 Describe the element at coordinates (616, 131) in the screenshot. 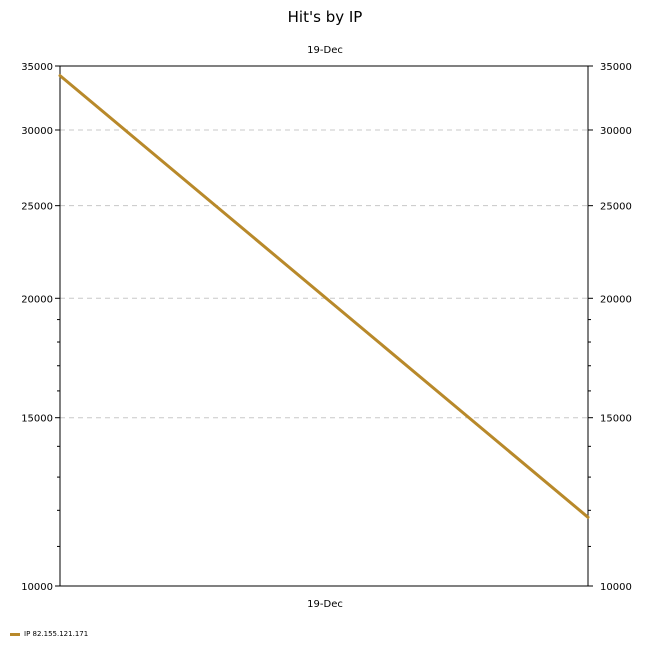

I see `y-tick-label-right: 30000` at that location.